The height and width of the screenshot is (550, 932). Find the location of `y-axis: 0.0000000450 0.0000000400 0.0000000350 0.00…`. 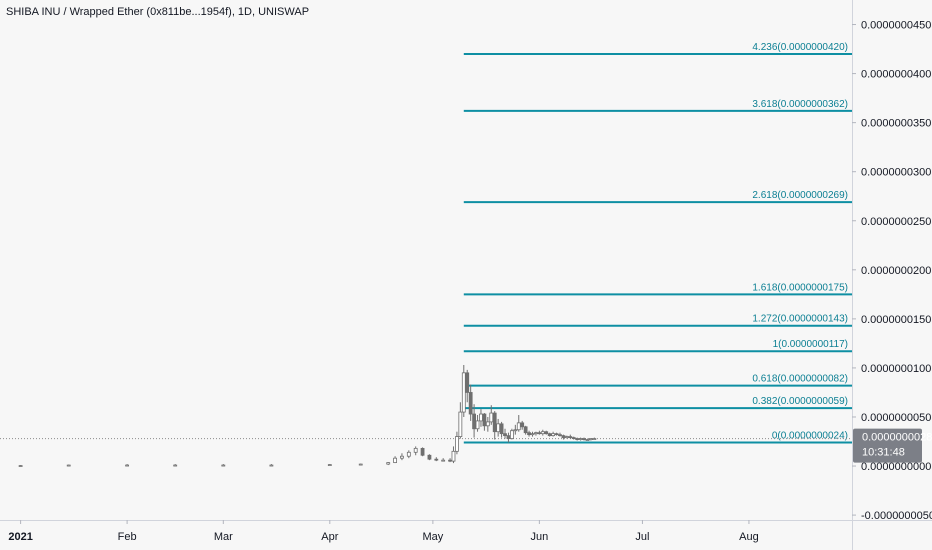

y-axis: 0.0000000450 0.0000000400 0.0000000350 0.00… is located at coordinates (892, 271).